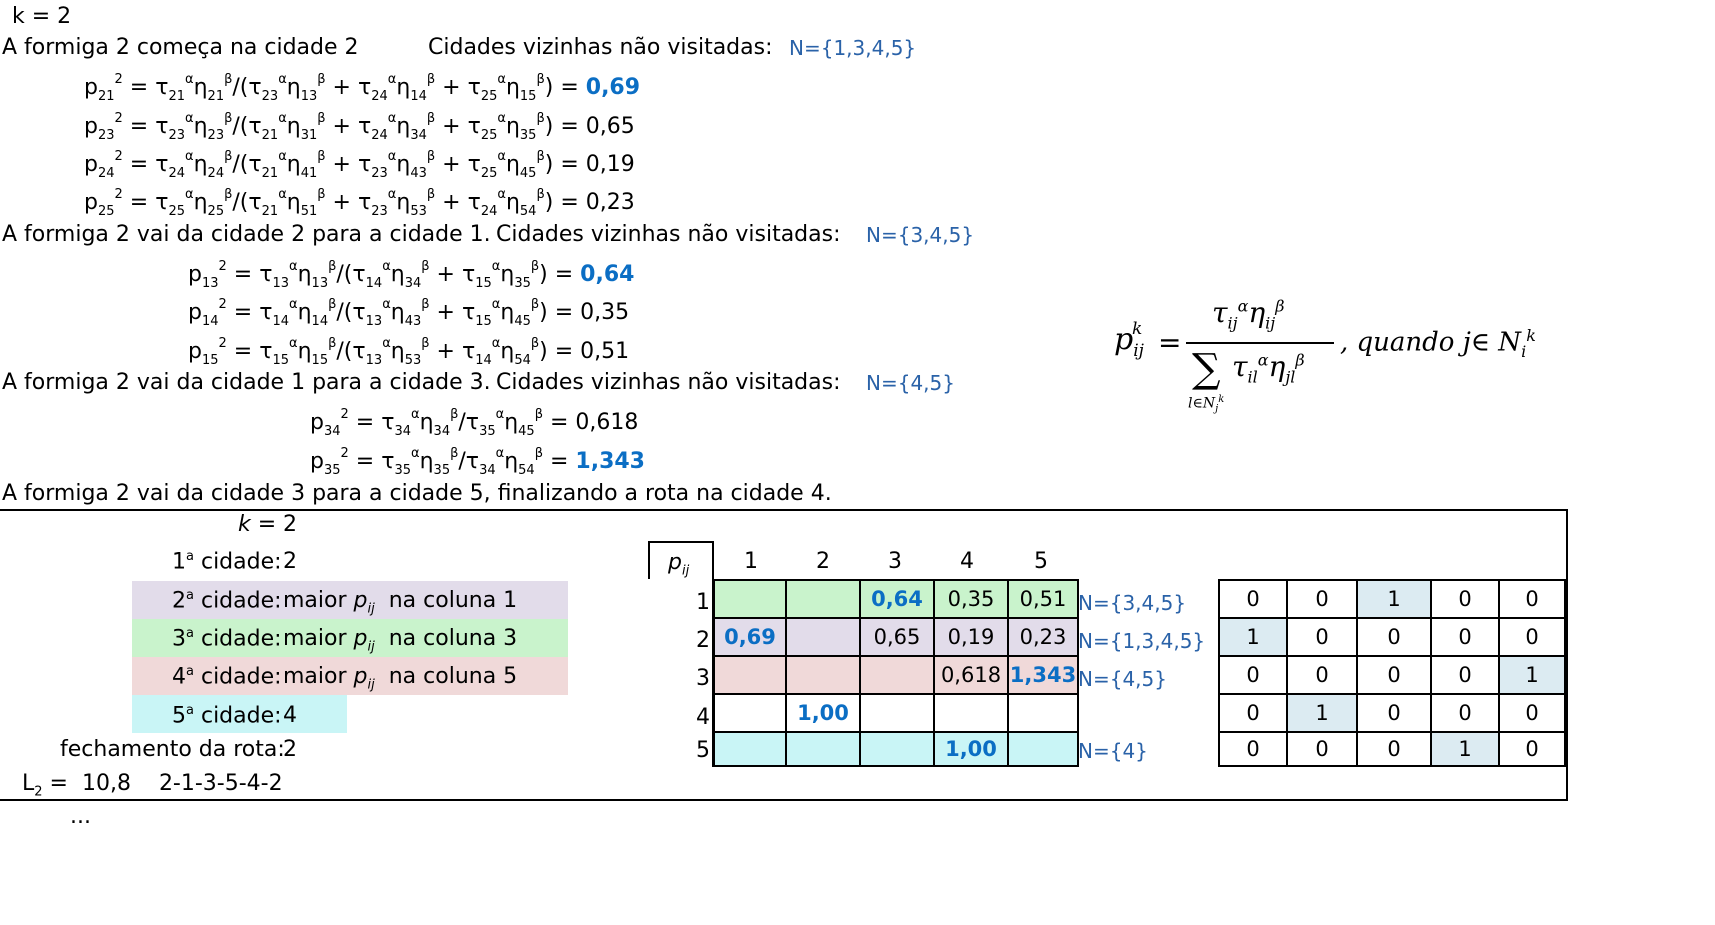  I want to click on section-bottom-border, so click(784, 800).